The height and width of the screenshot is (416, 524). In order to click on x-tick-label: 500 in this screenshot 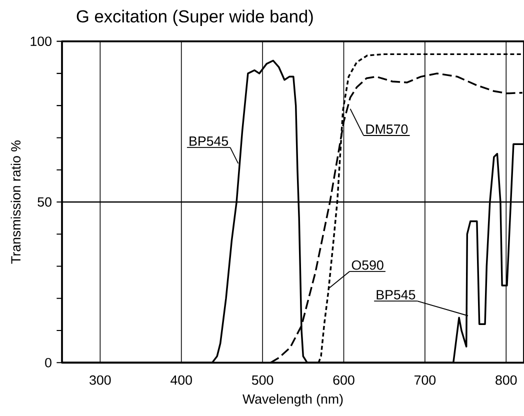, I will do `click(263, 380)`.